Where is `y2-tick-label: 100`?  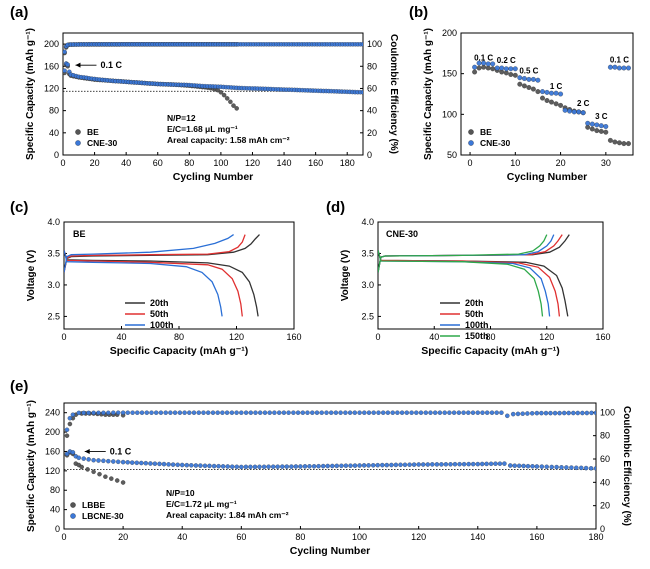
y2-tick-label: 100 is located at coordinates (607, 412).